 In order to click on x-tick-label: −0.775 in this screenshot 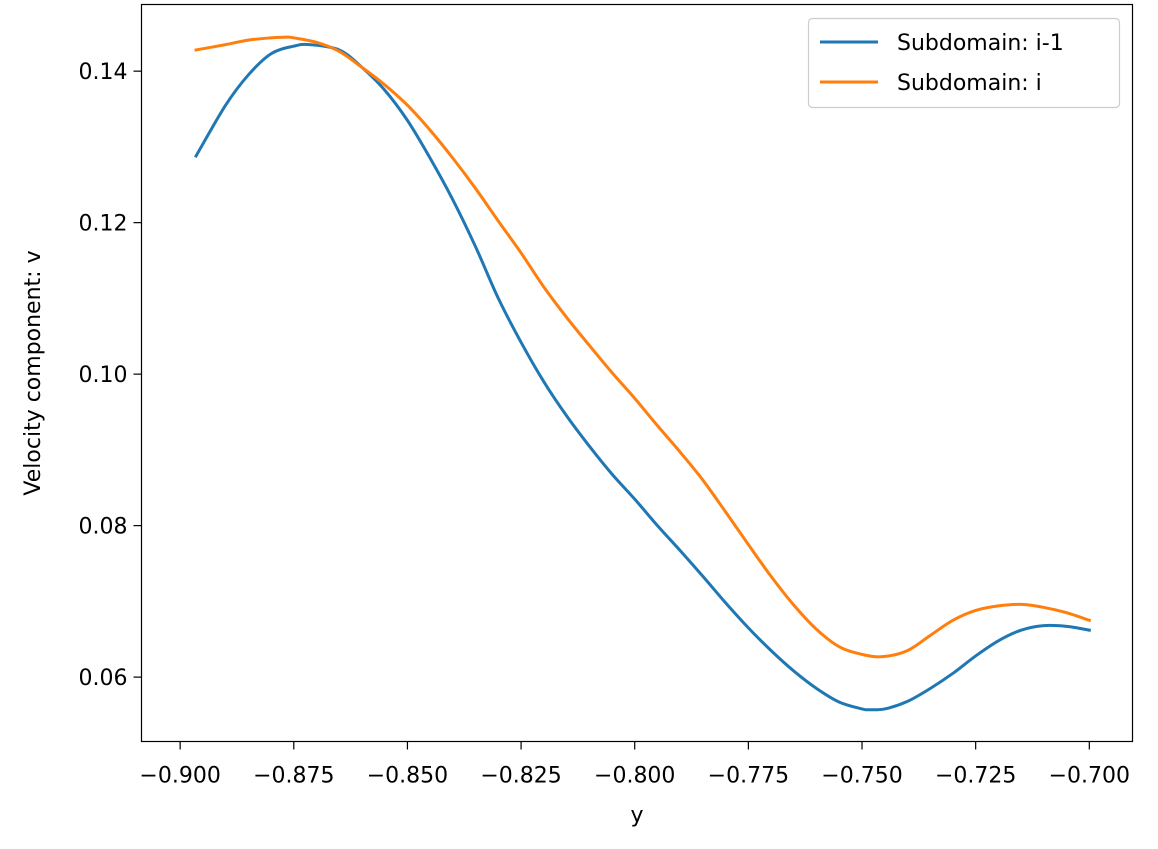, I will do `click(748, 776)`.